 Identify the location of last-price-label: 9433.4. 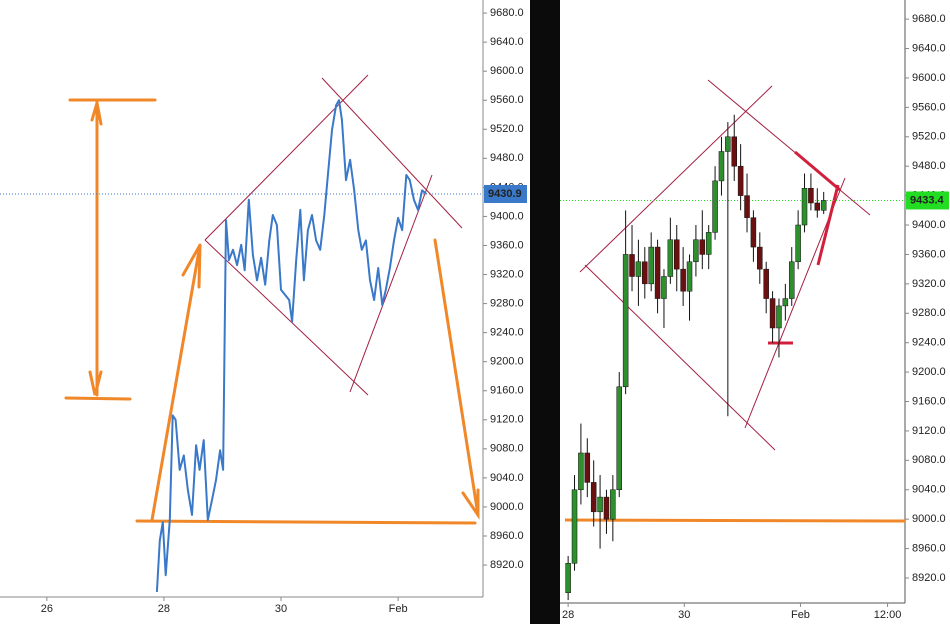
(927, 200).